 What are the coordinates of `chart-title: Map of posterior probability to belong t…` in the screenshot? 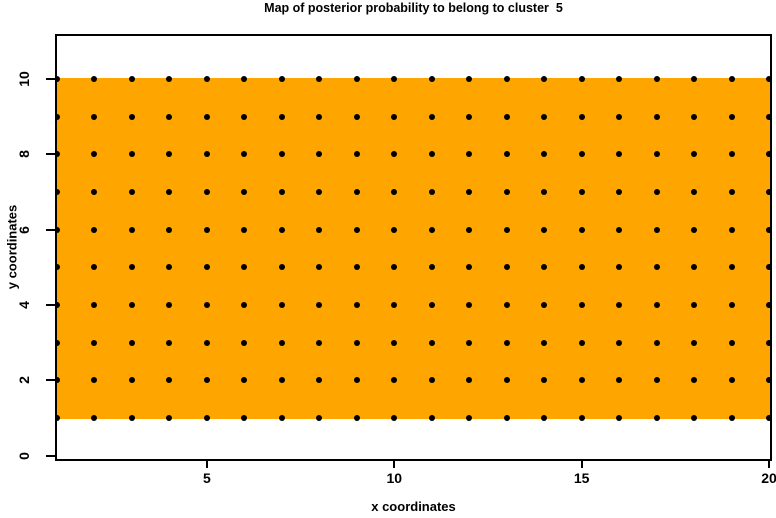 It's located at (413, 8).